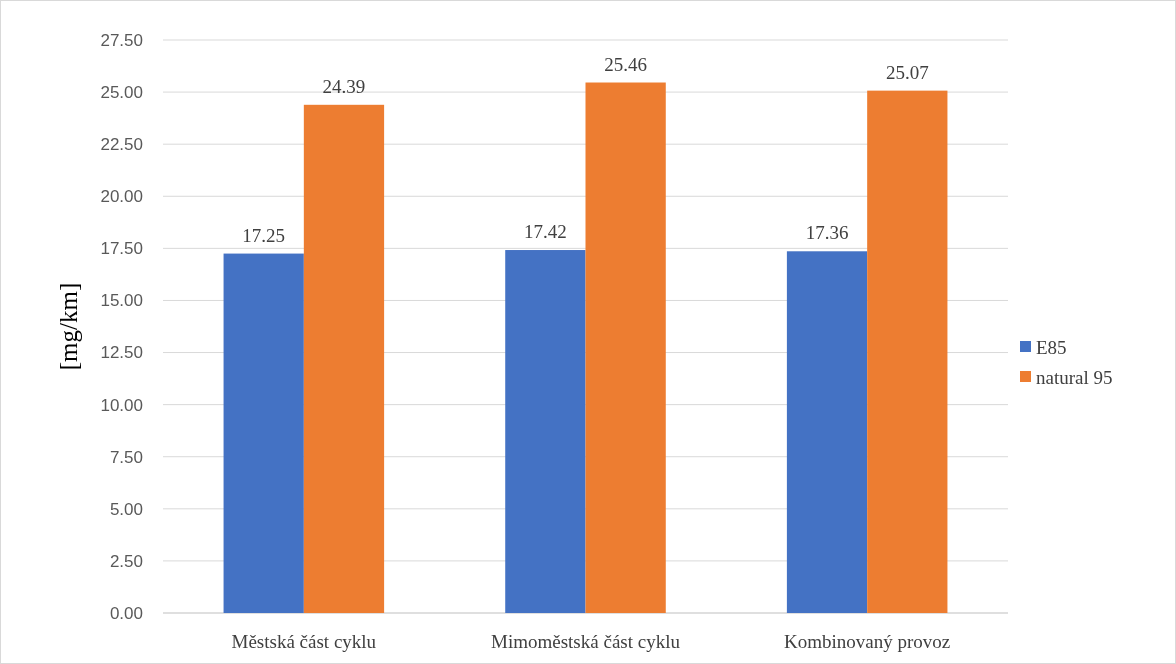  Describe the element at coordinates (907, 72) in the screenshot. I see `data-label: 25.07` at that location.